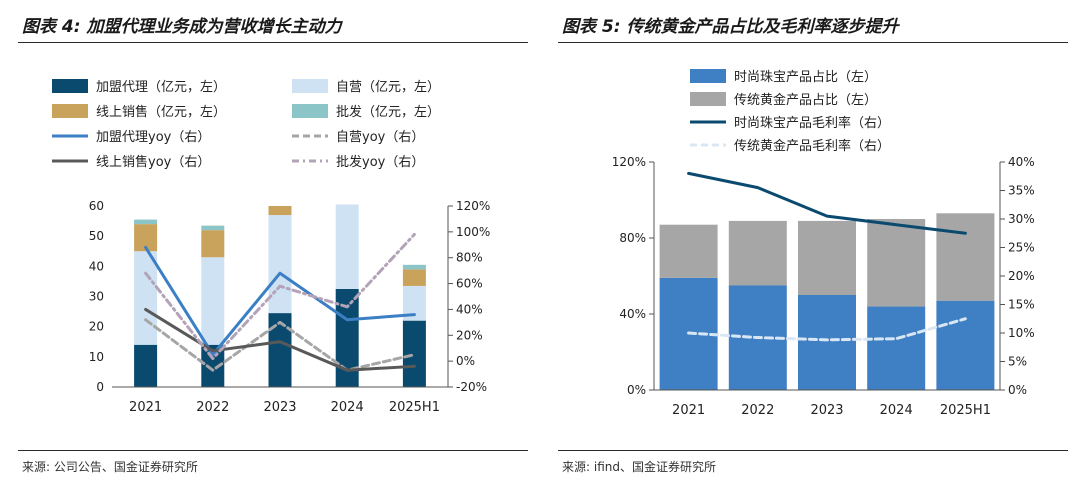  Describe the element at coordinates (1021, 248) in the screenshot. I see `y-right-tick-label: 25%` at that location.